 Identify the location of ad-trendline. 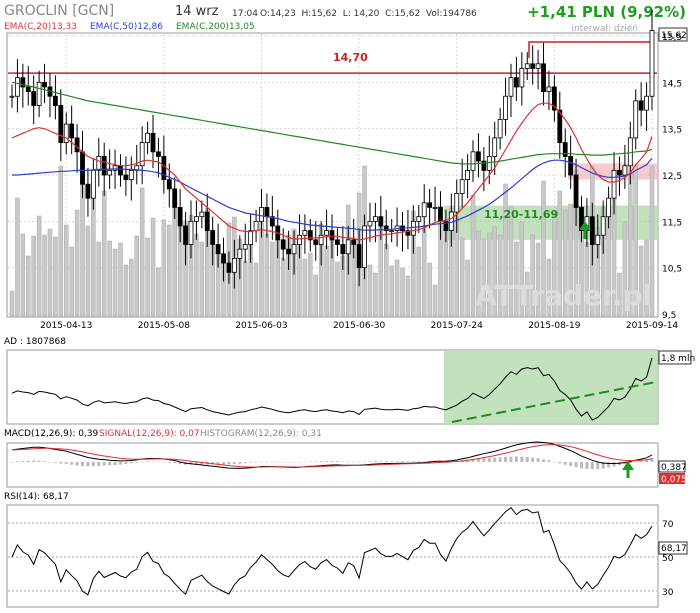
(554, 402).